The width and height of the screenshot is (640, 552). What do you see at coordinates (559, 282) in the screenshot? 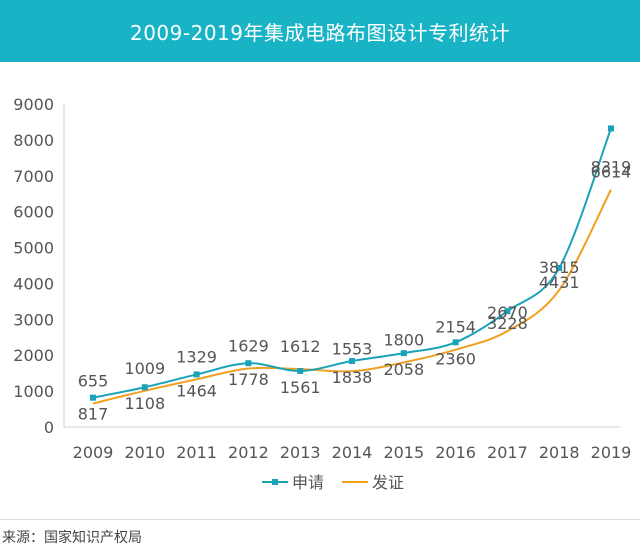
I see `data-label-apply: 4431` at bounding box center [559, 282].